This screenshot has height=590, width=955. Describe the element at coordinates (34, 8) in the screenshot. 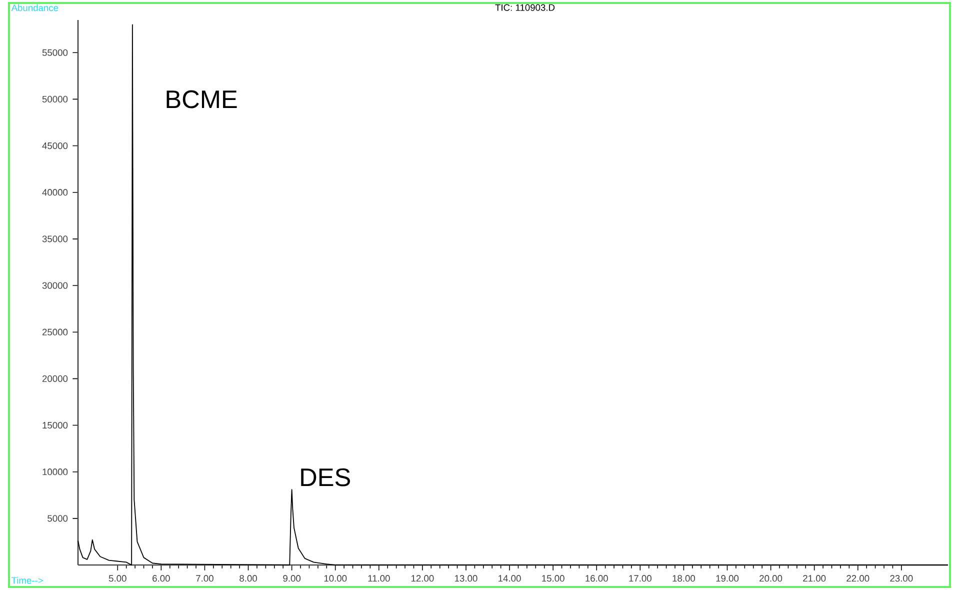

I see `y-axis-title: Abundance` at that location.